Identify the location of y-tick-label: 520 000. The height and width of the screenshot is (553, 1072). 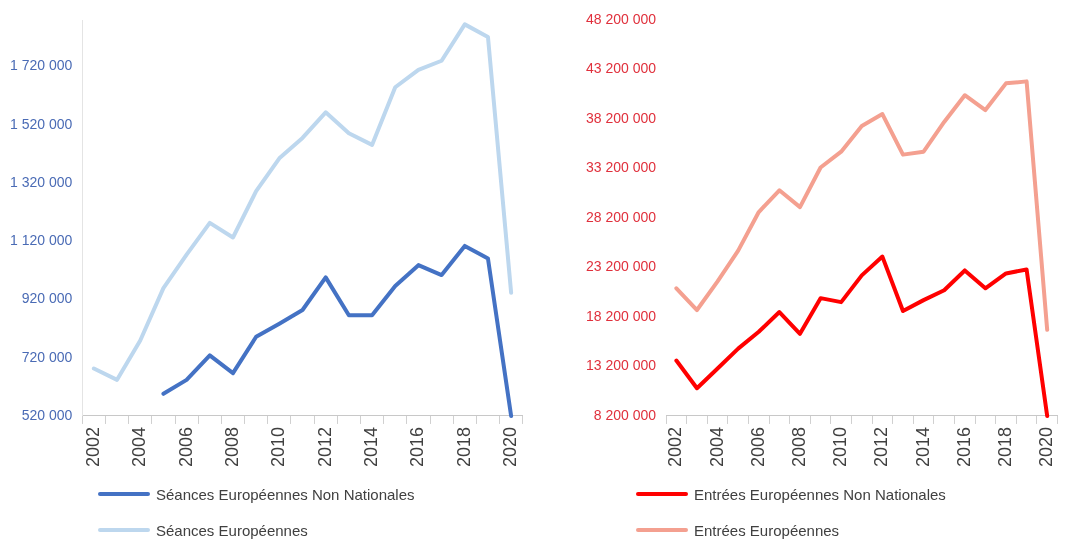
(47, 414).